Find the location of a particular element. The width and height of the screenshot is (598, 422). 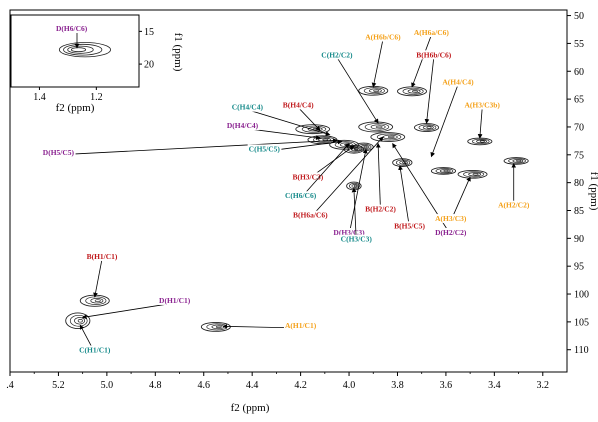

annotation-label: C(H3/C3) is located at coordinates (357, 239).